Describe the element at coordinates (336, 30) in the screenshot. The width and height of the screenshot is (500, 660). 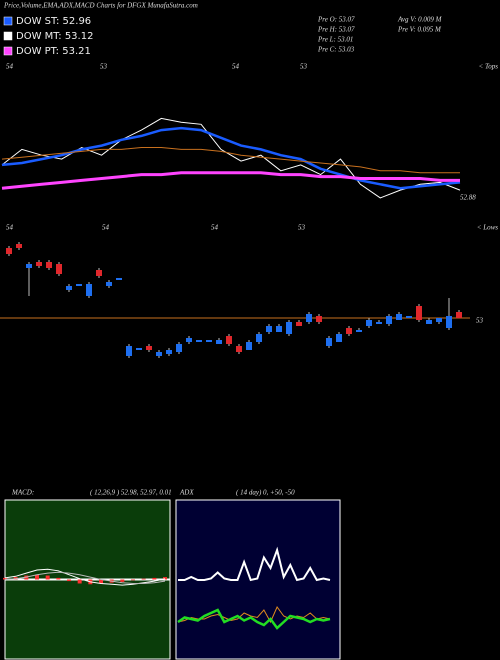
I see `info-text: Pre H: 53.07` at that location.